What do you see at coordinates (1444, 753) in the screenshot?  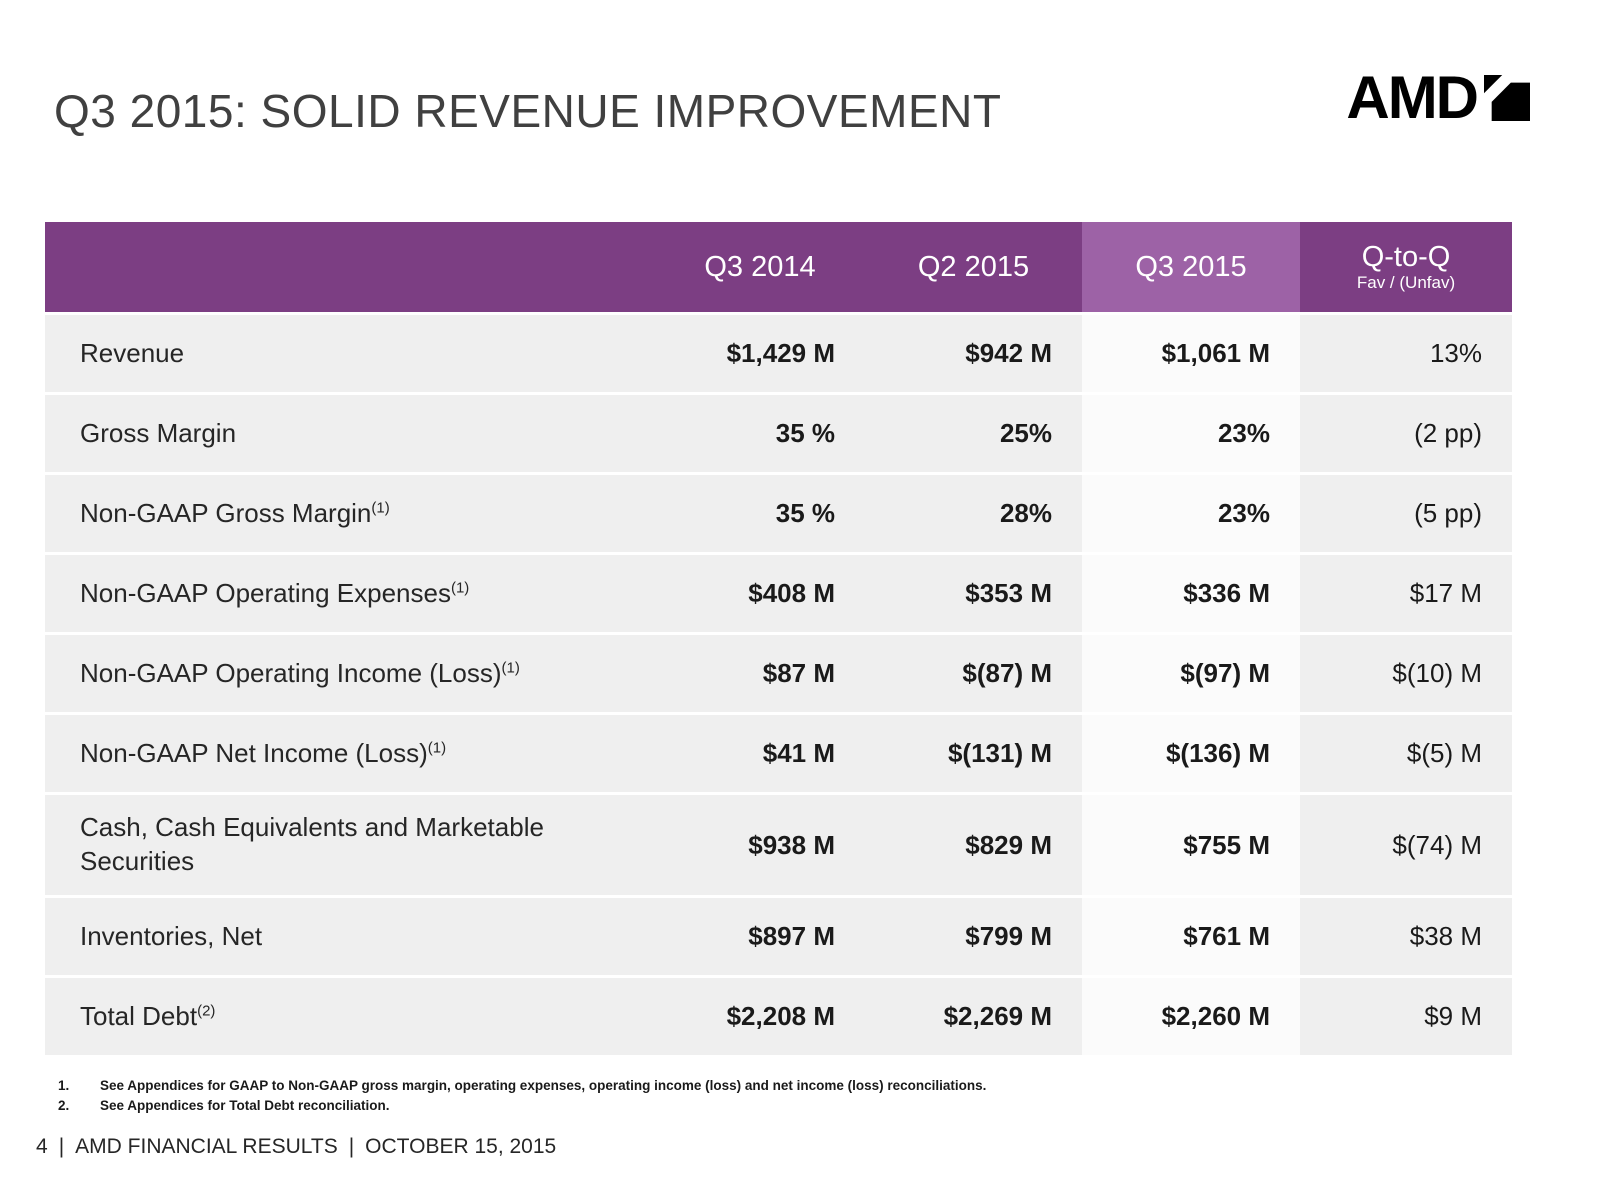 I see `cell-q-to-q: $(5) M` at bounding box center [1444, 753].